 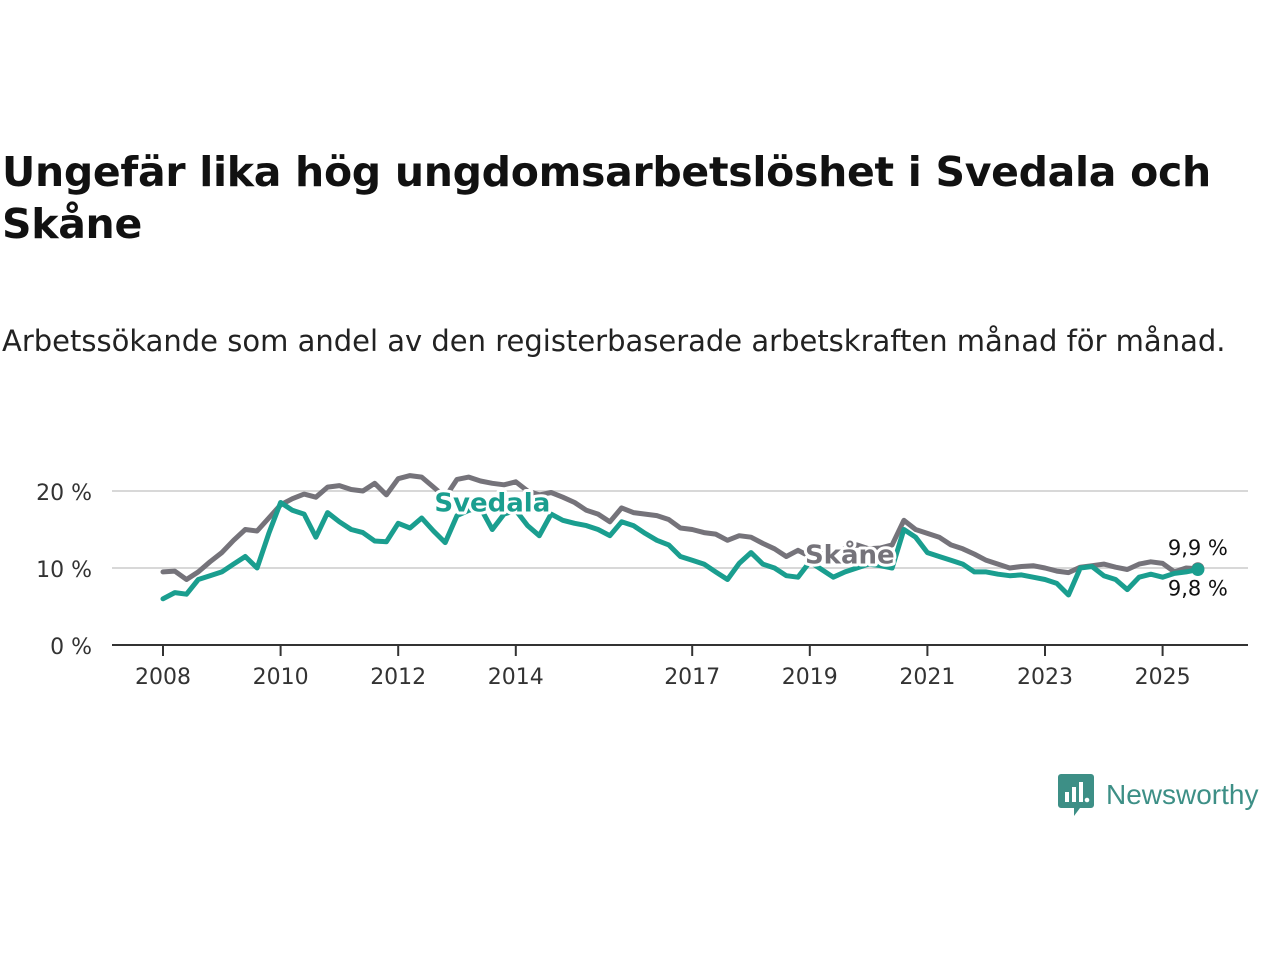 What do you see at coordinates (398, 677) in the screenshot?
I see `x-tick-label: 2012` at bounding box center [398, 677].